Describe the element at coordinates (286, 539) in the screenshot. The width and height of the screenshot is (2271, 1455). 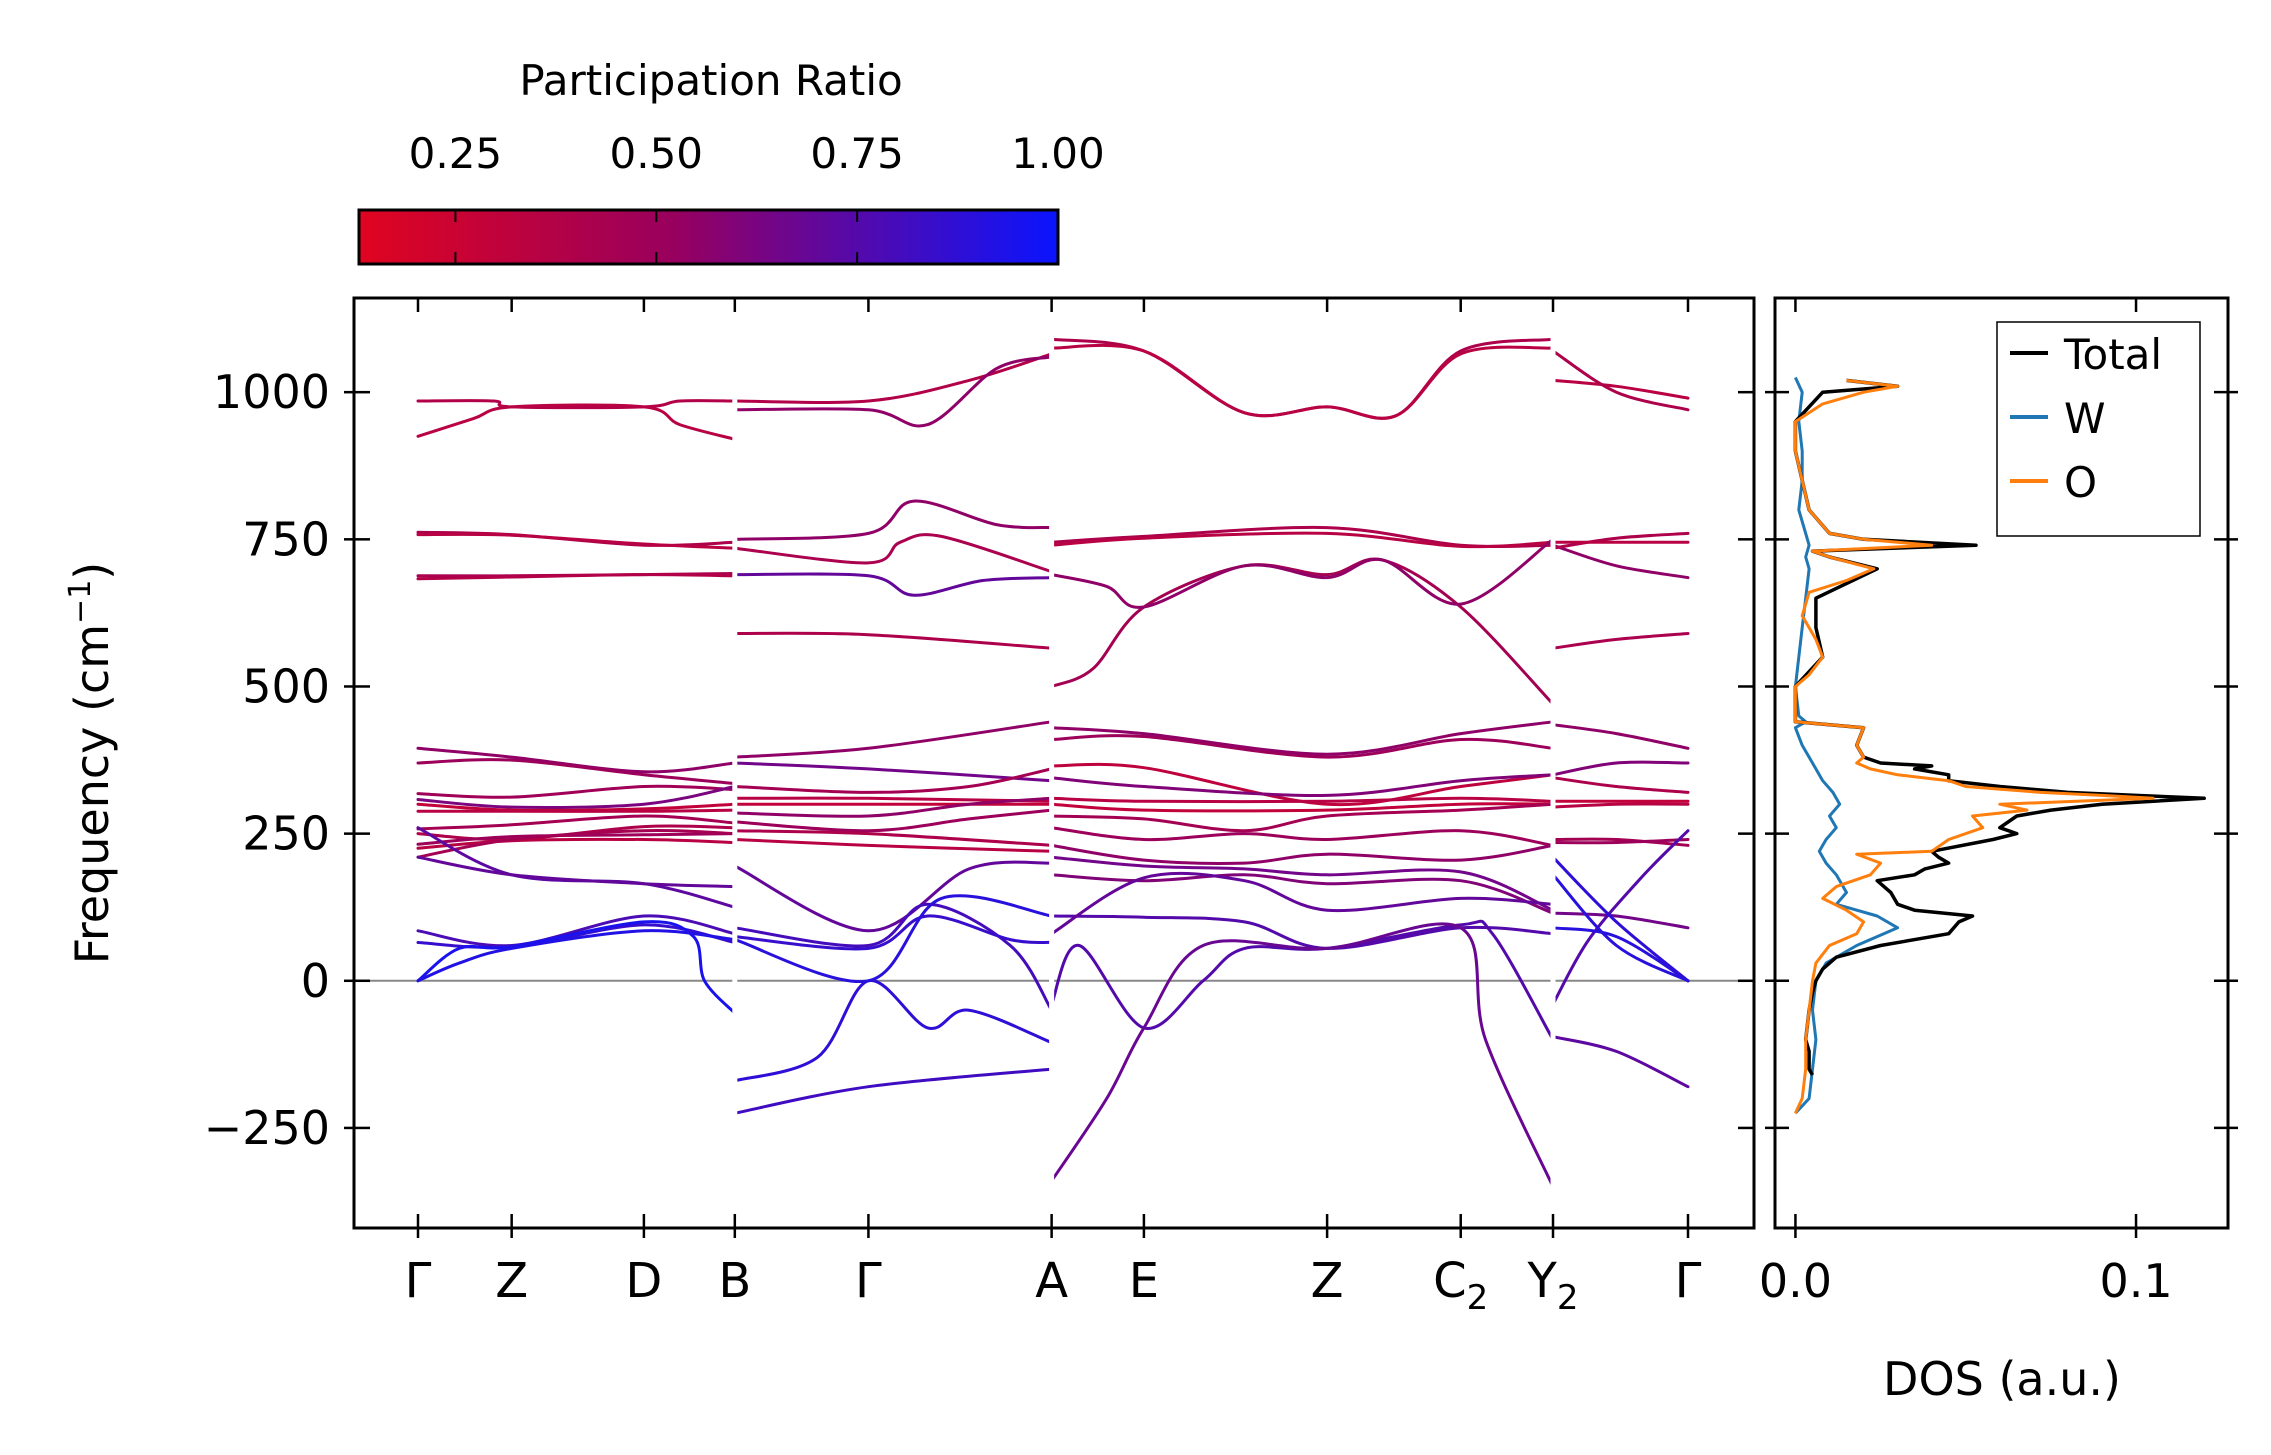
I see `y-tick-label: 750` at that location.